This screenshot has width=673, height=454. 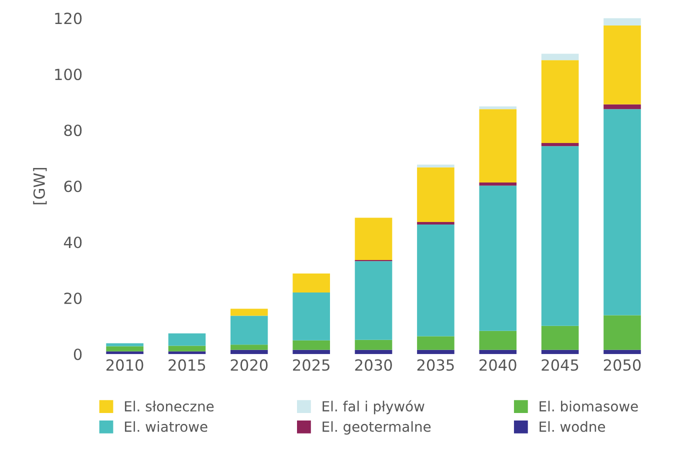 What do you see at coordinates (573, 426) in the screenshot?
I see `legend-label: El. wodne` at bounding box center [573, 426].